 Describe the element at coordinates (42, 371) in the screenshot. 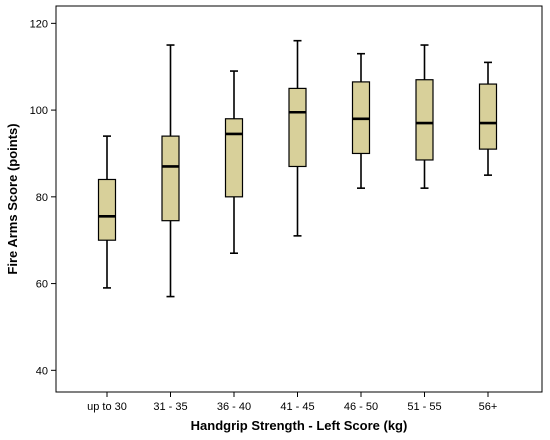

I see `y-tick-label: 40` at that location.